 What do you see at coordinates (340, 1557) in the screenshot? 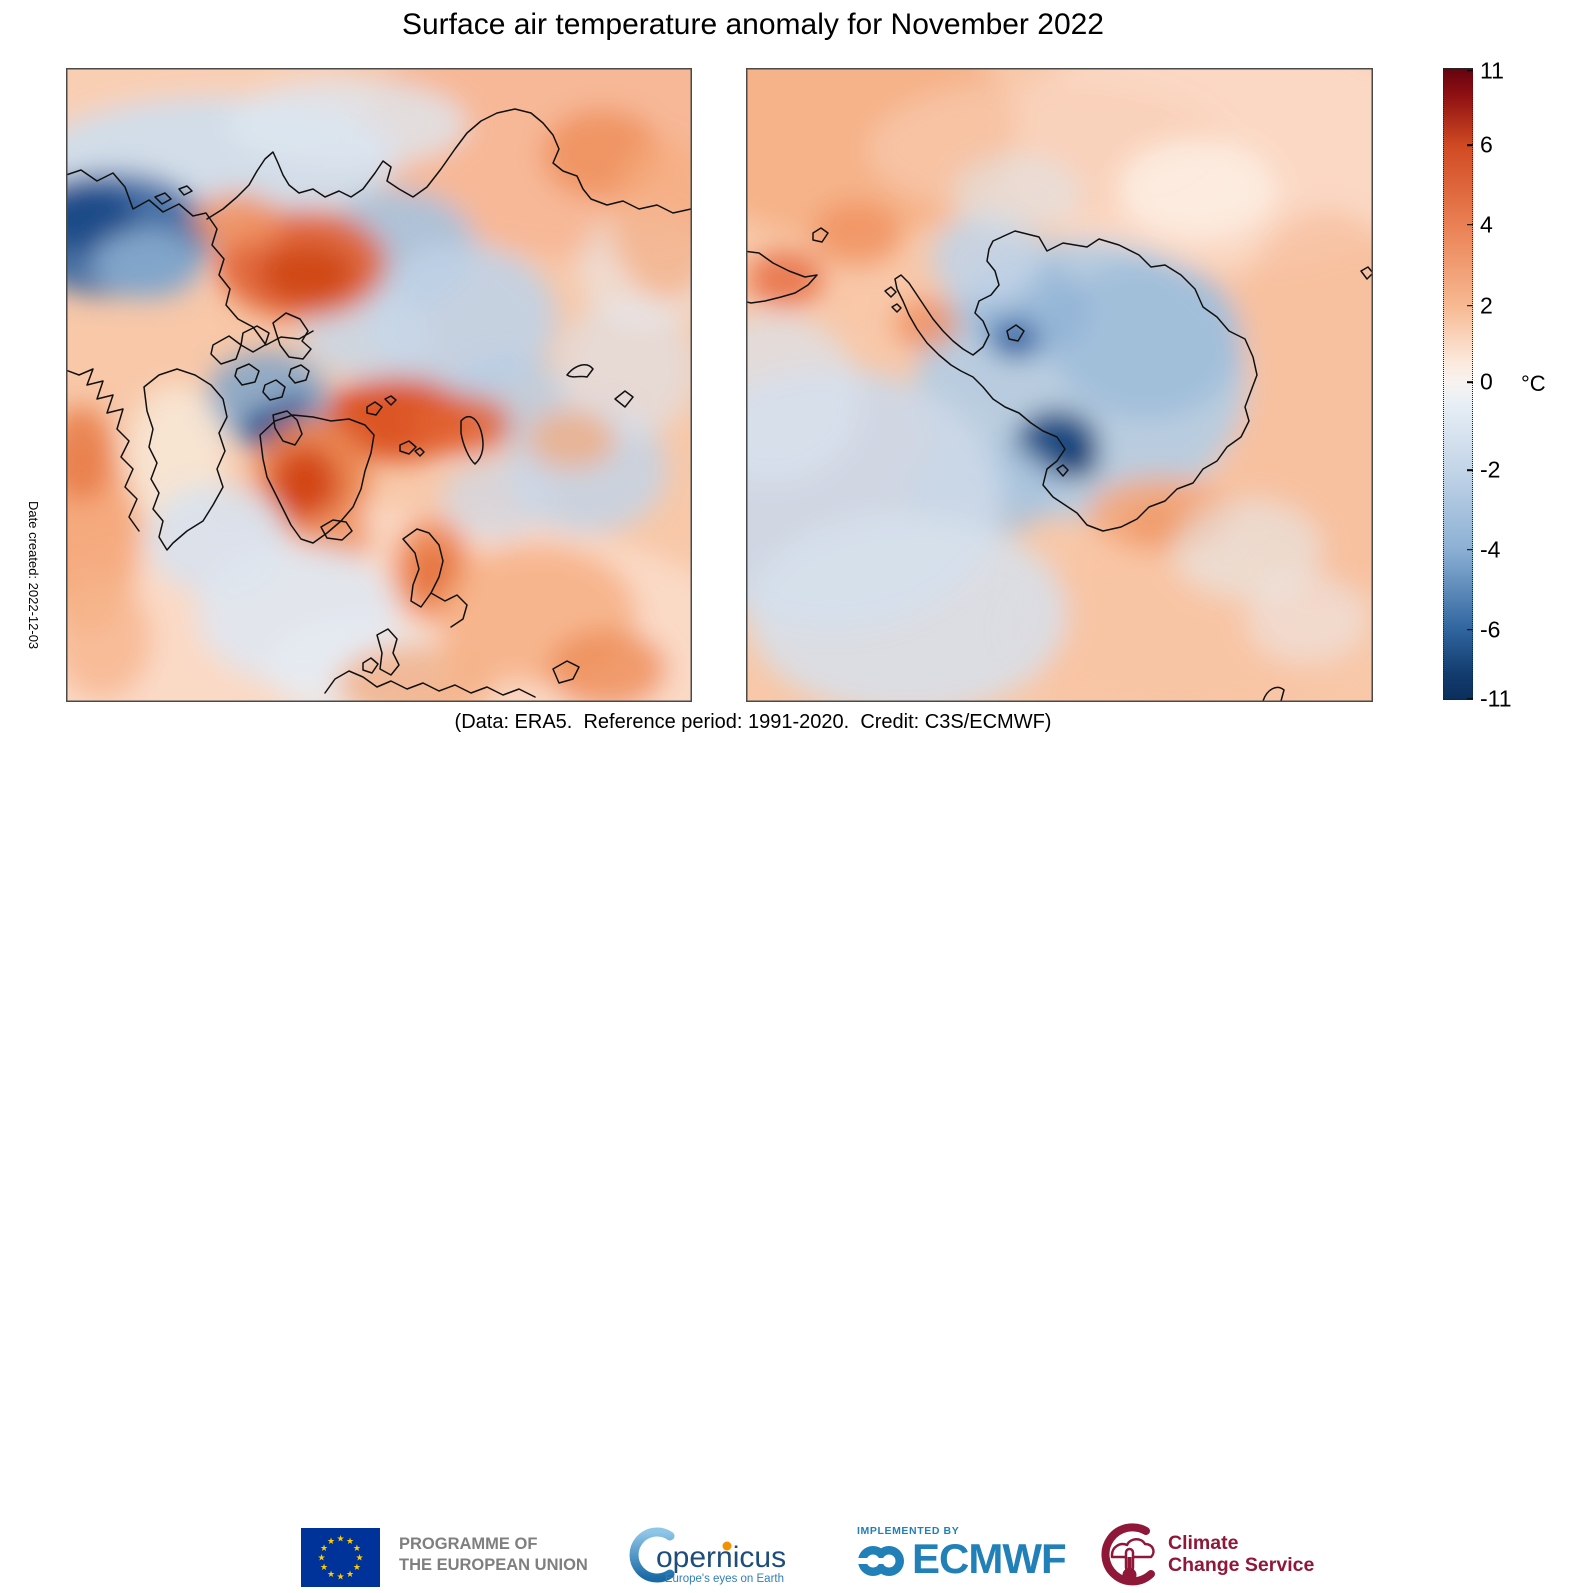
I see `eu-flag-icon: ★ ★★ ★★★ ★★★ ★★★` at bounding box center [340, 1557].